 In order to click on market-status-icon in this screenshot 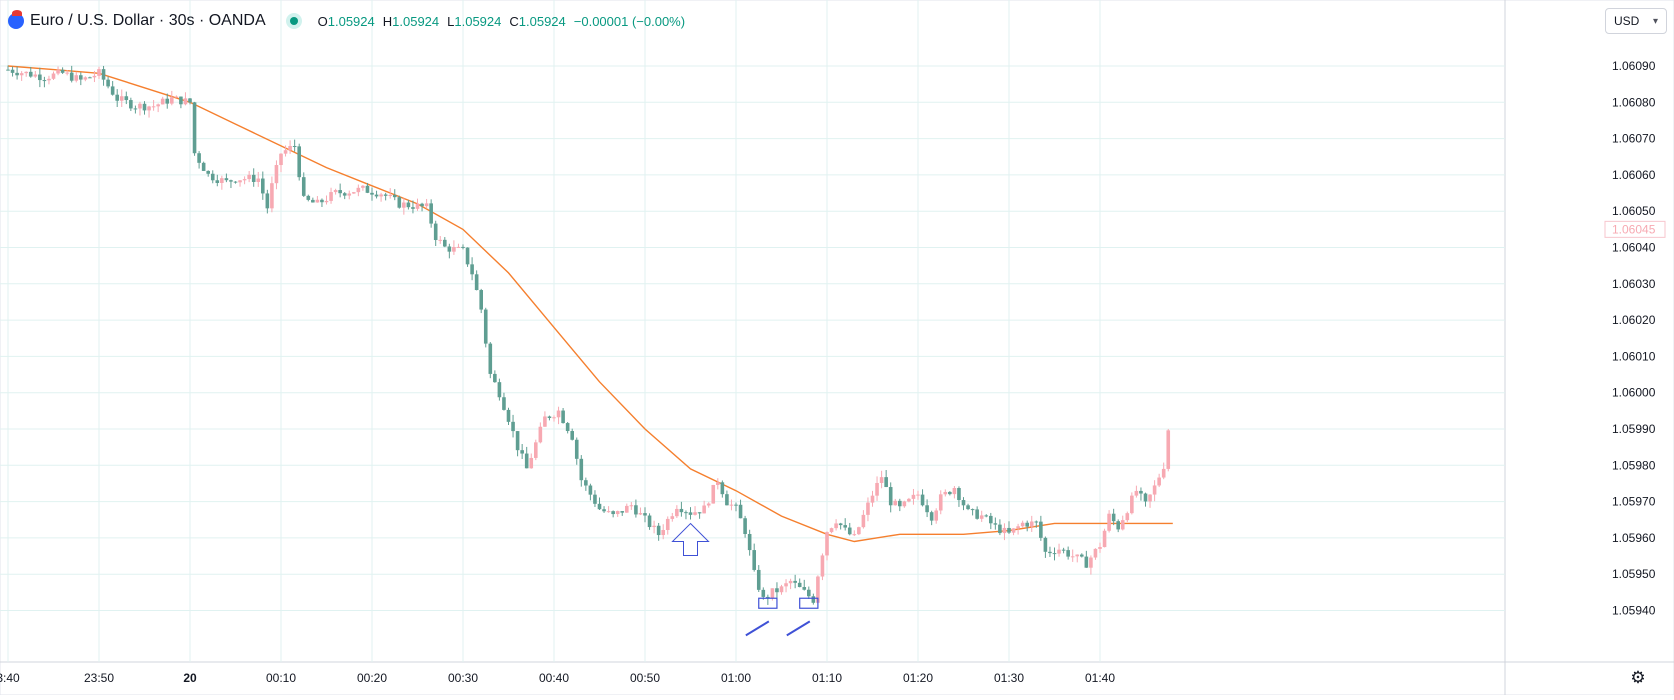, I will do `click(293, 21)`.